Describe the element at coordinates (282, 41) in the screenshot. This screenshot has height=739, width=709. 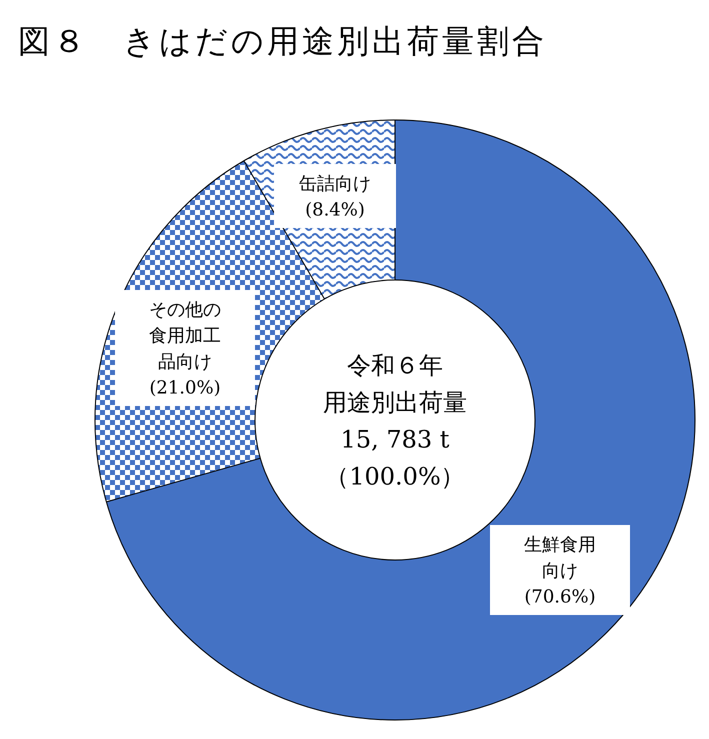
I see `chart-title: 図８ きはだの用途別出荷量割合` at that location.